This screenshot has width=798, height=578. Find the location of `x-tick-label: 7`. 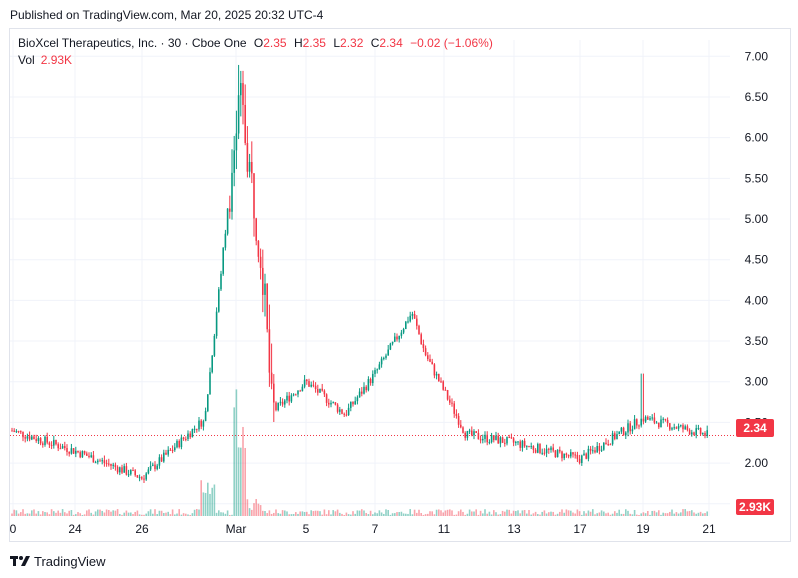

x-tick-label: 7 is located at coordinates (375, 529).